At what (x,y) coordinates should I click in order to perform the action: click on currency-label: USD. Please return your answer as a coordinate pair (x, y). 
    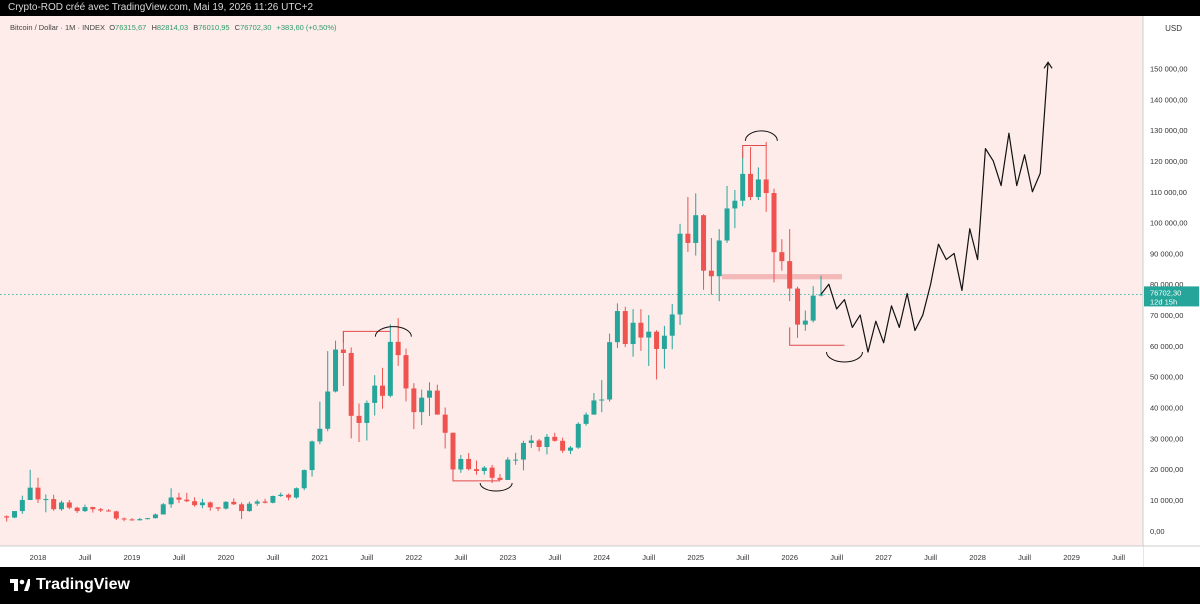
    Looking at the image, I should click on (1173, 28).